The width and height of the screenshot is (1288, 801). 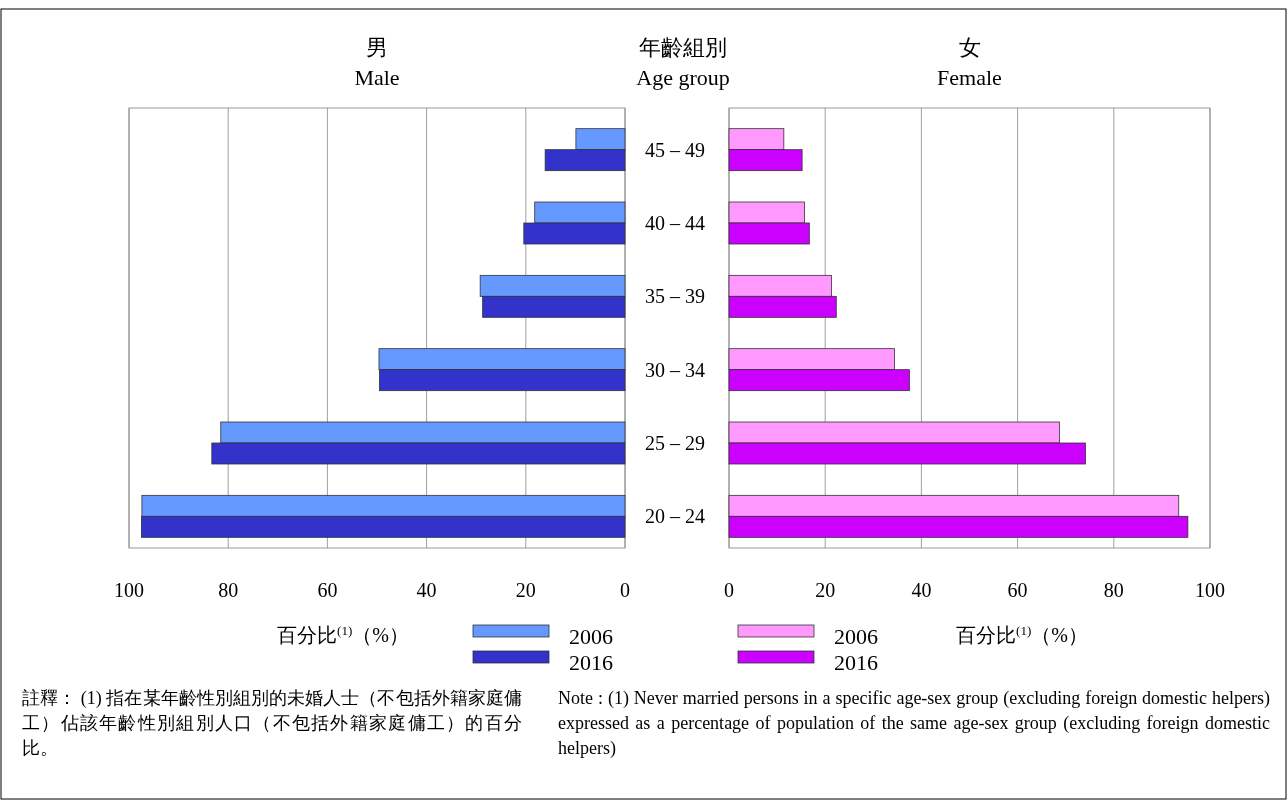 I want to click on y-tick-label: 30 – 34, so click(x=675, y=369).